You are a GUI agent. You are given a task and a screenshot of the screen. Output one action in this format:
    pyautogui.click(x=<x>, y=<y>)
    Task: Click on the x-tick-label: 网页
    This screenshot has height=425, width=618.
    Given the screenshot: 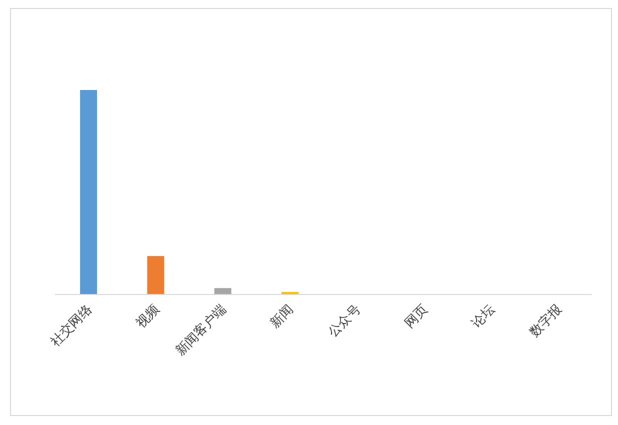 What is the action you would take?
    pyautogui.click(x=417, y=317)
    